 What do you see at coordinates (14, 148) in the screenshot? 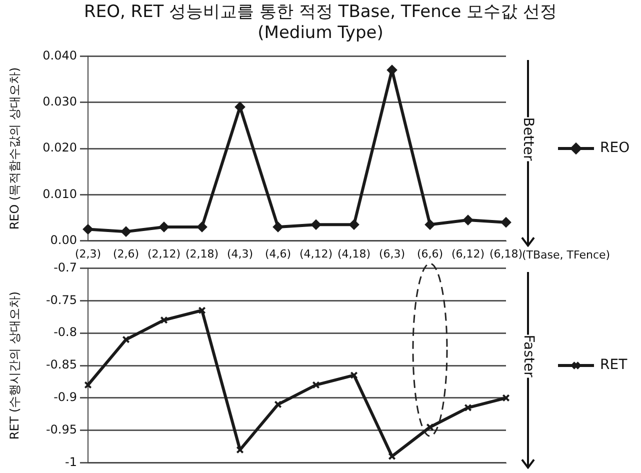
I see `y-axis-title: REO (목적함수값의 상대오차)` at bounding box center [14, 148].